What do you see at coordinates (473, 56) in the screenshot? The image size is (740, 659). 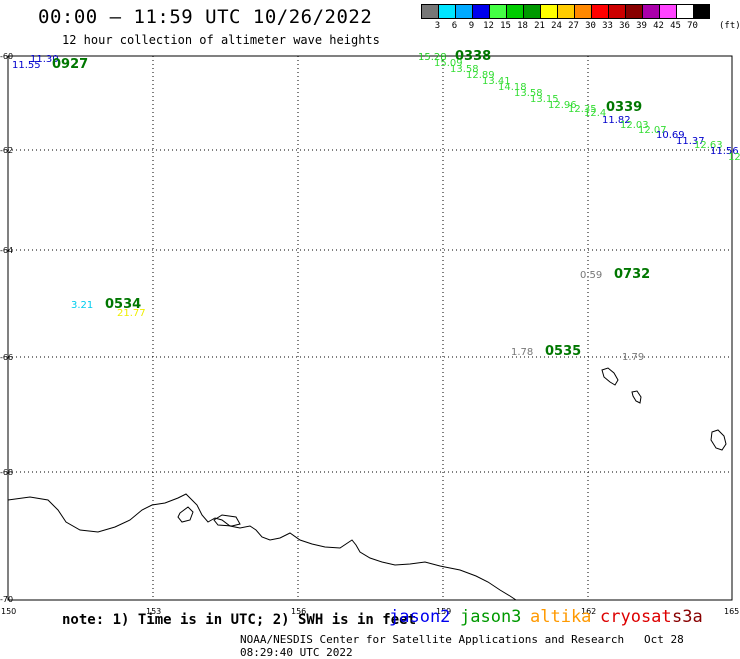 I see `pass-time-label: 0338` at bounding box center [473, 56].